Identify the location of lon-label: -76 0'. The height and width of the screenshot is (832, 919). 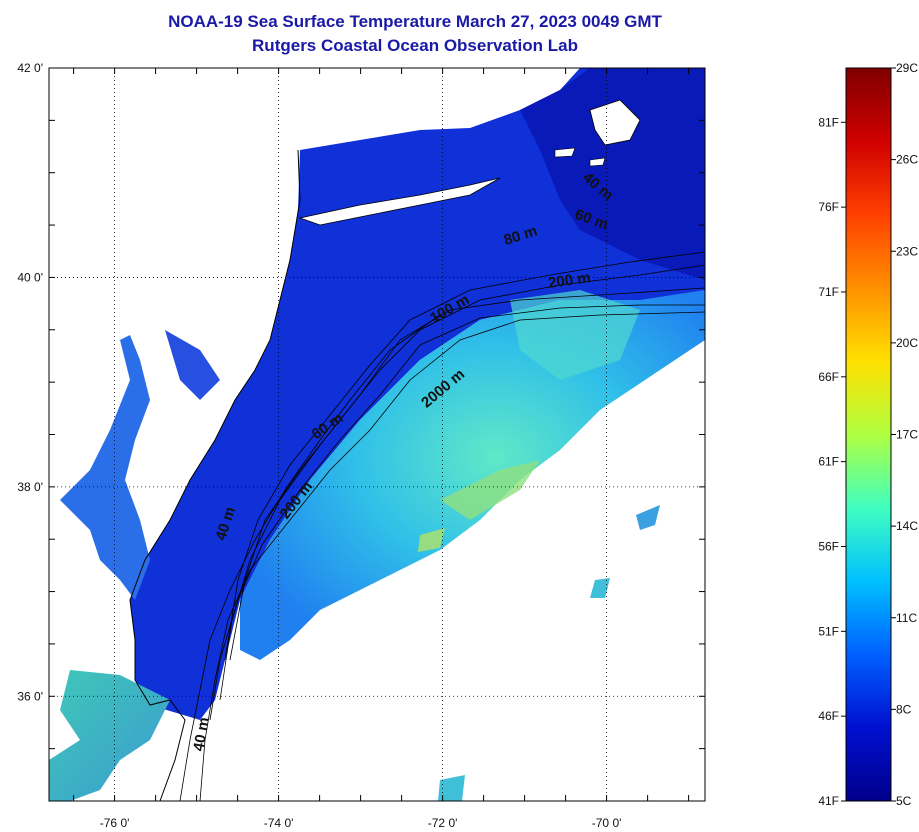
(115, 823).